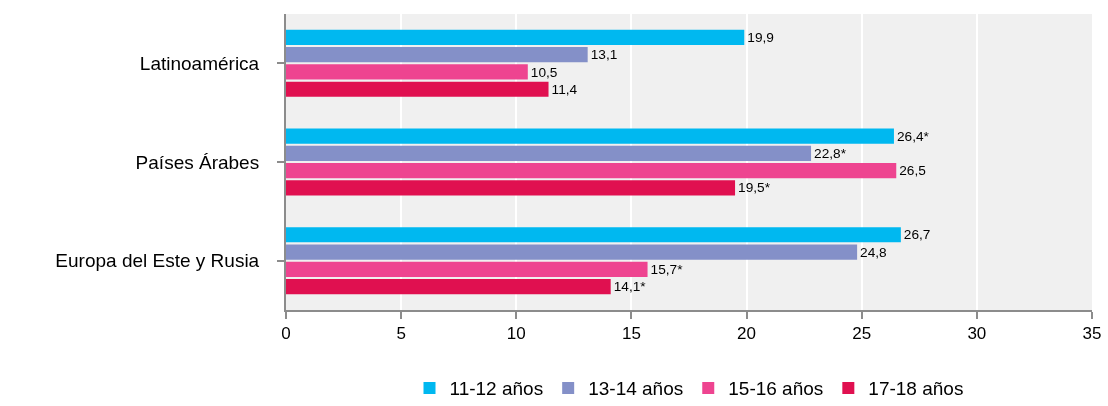  Describe the element at coordinates (157, 261) in the screenshot. I see `y-tick-label: Europa del Este y Rusia` at that location.